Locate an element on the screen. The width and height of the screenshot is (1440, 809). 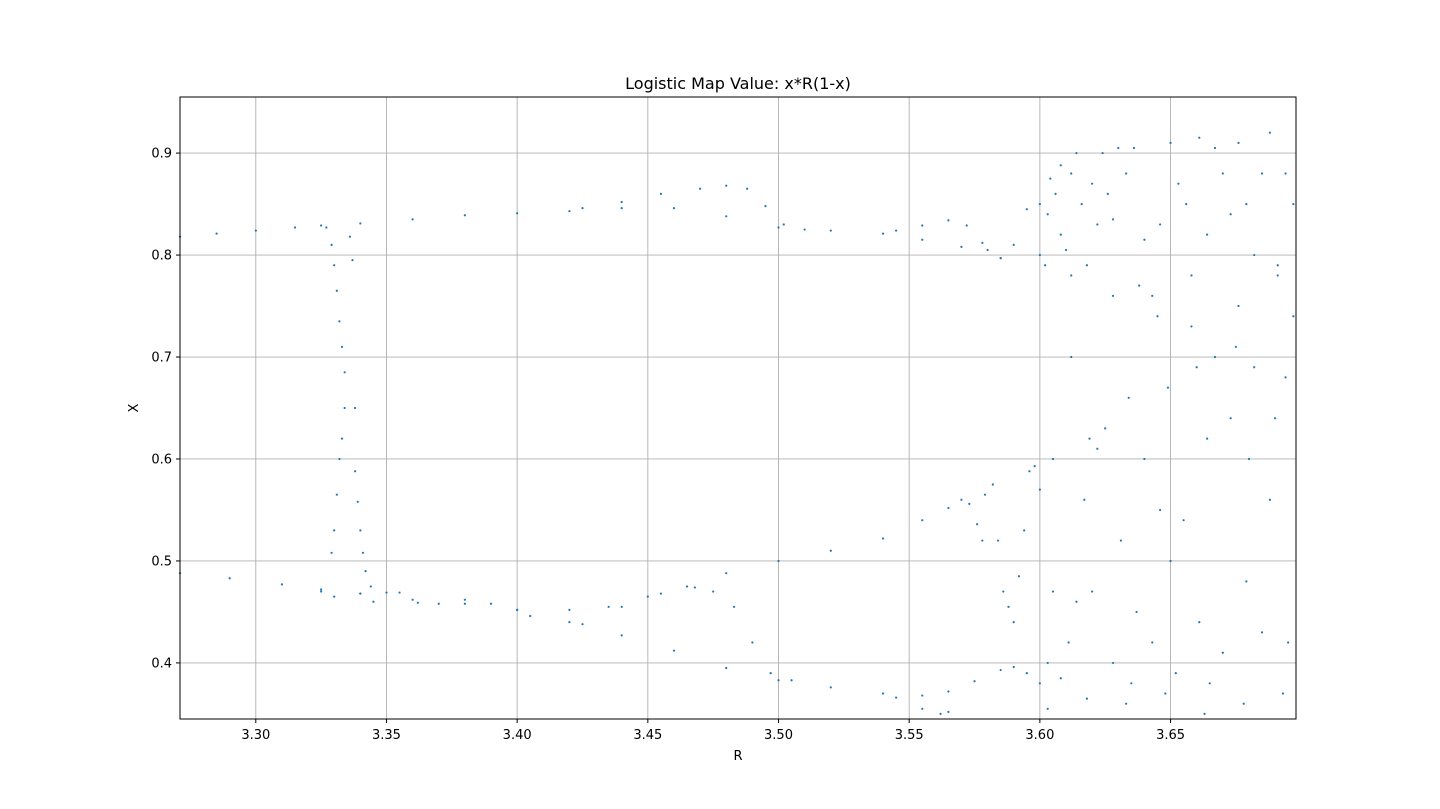
y-tick-label: 0.7 is located at coordinates (161, 358).